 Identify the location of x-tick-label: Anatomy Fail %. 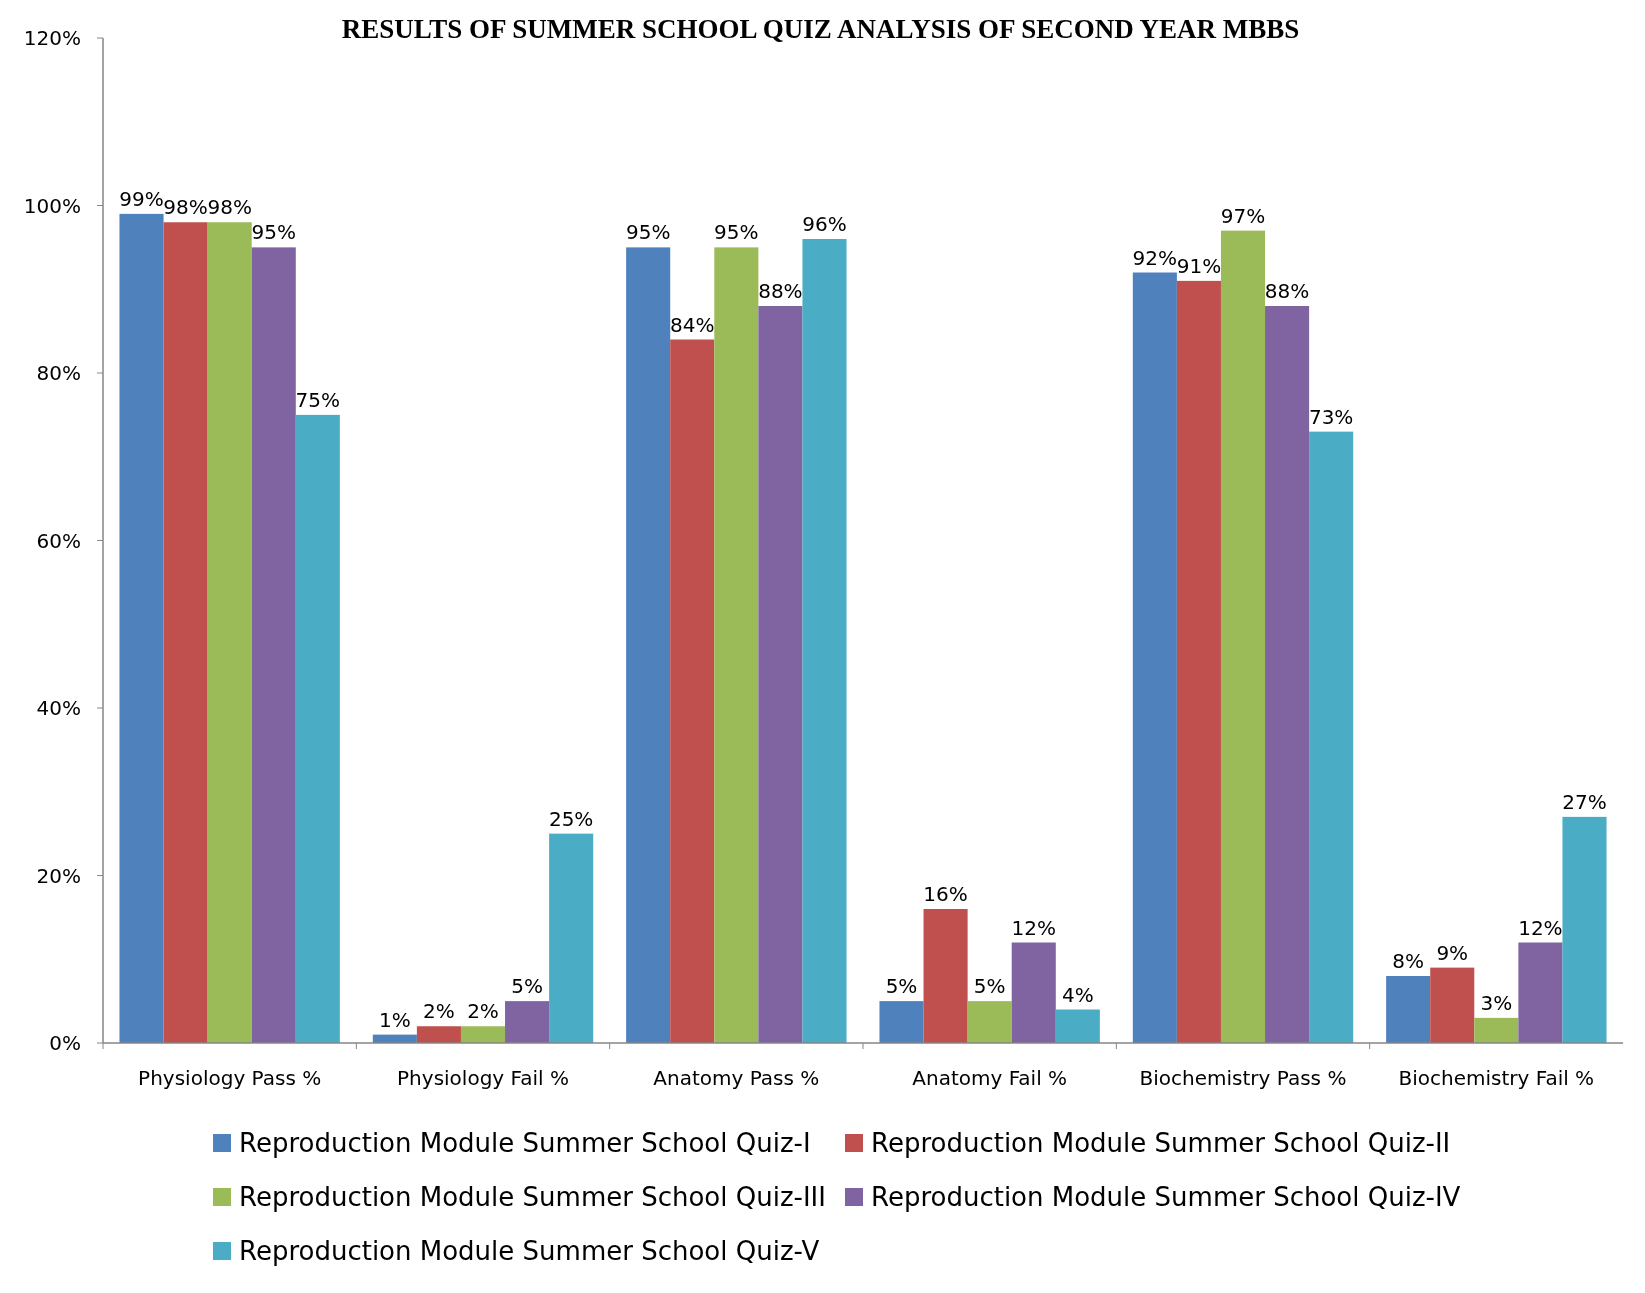
(990, 1078).